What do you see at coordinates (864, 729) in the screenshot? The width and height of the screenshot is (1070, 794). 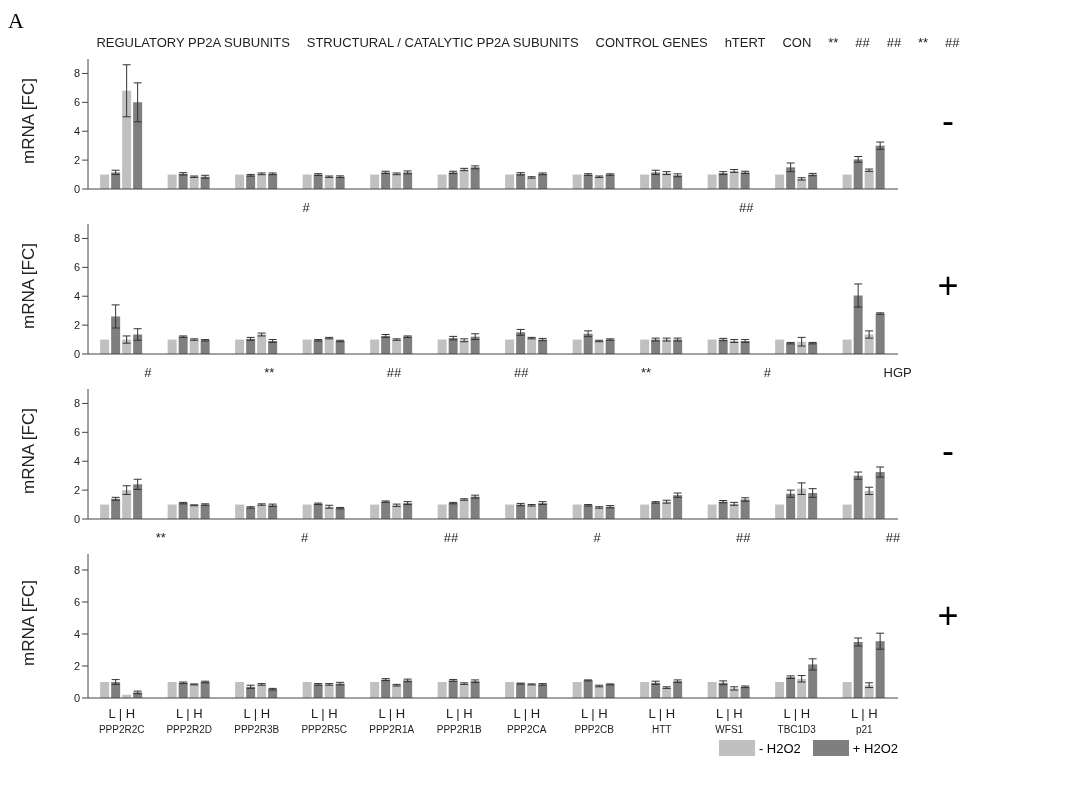 I see `x-tick-label: p21` at bounding box center [864, 729].